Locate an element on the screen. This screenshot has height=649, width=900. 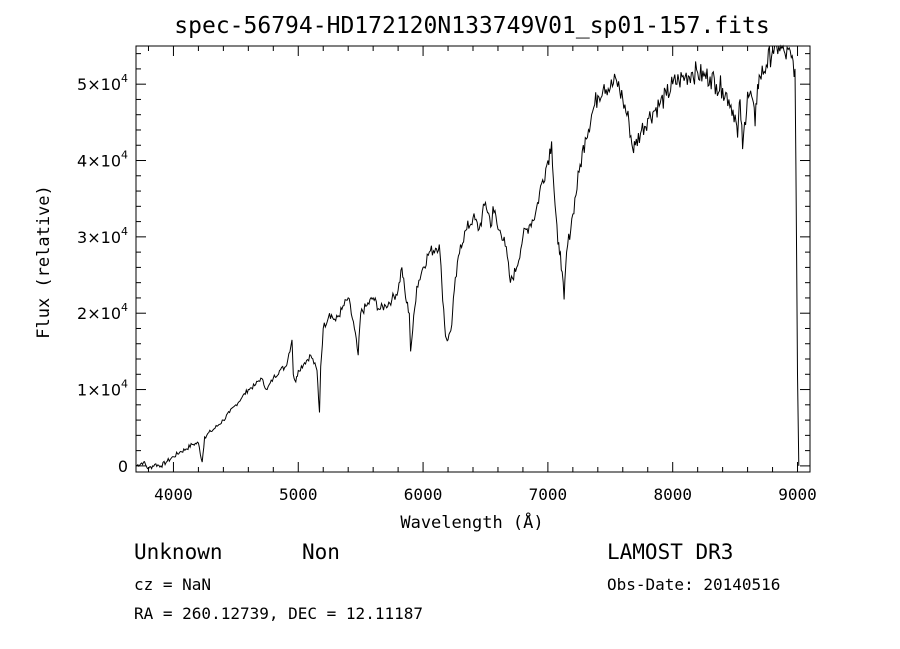
coordinates: RA = 260.12739, DEC = 12.11187 is located at coordinates (278, 613).